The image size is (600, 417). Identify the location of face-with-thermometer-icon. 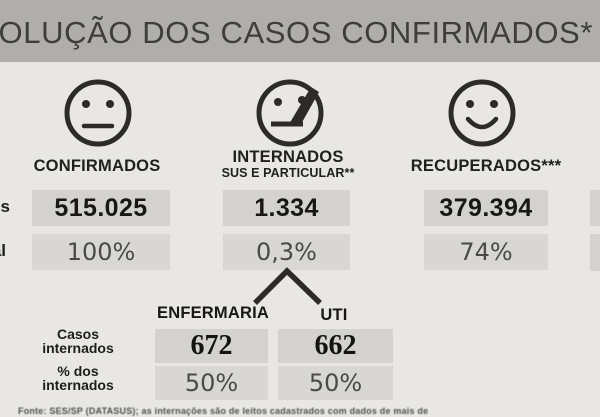
(290, 113).